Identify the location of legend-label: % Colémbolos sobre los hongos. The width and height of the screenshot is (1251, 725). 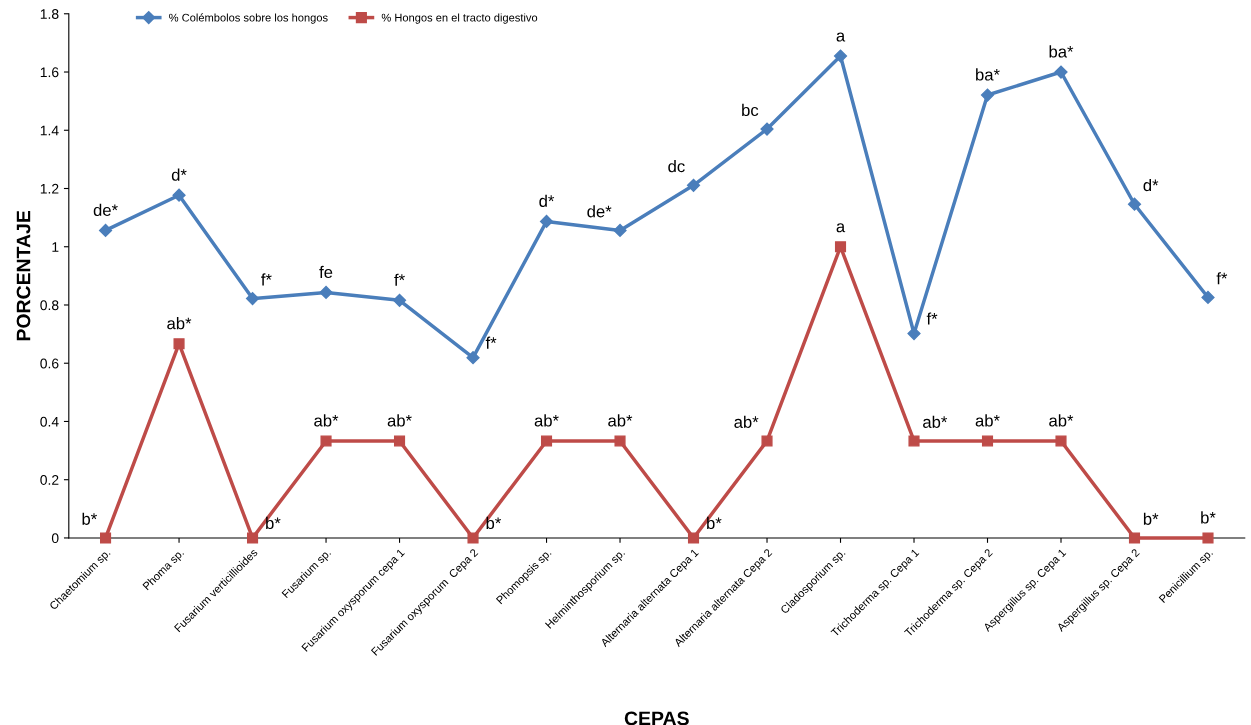
(248, 18).